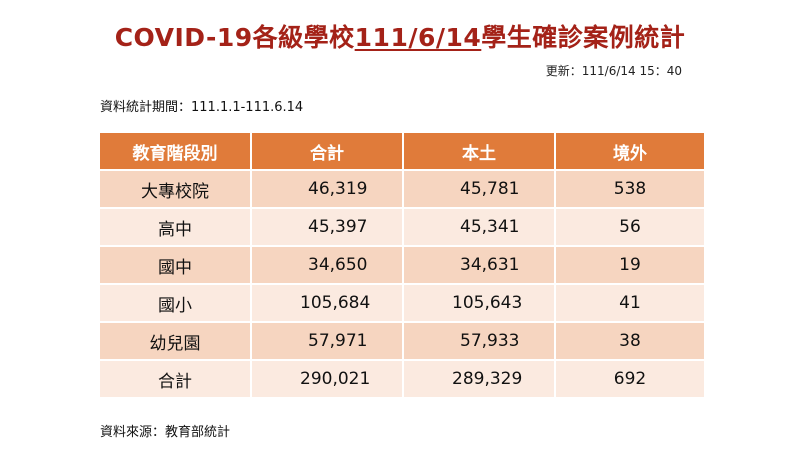 Image resolution: width=800 pixels, height=450 pixels. I want to click on page-title: COVID-19各級學校111/6/14學生確診案例統計, so click(400, 36).